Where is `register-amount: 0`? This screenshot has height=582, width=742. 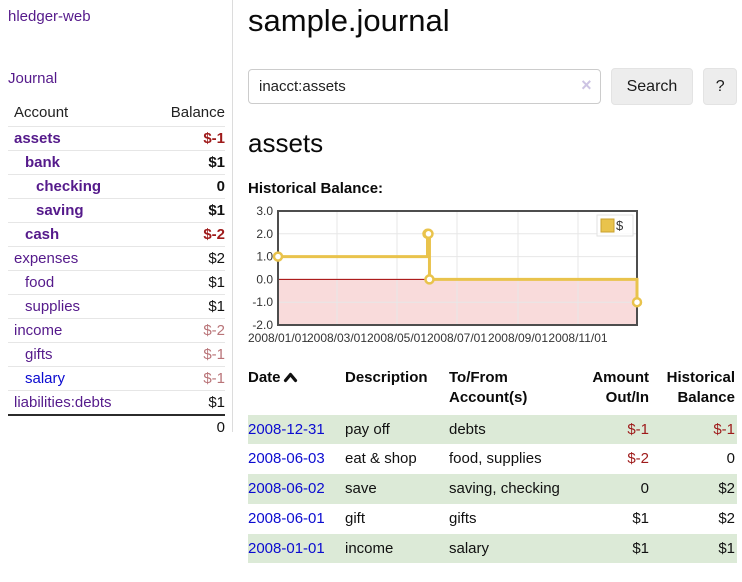 register-amount: 0 is located at coordinates (644, 489).